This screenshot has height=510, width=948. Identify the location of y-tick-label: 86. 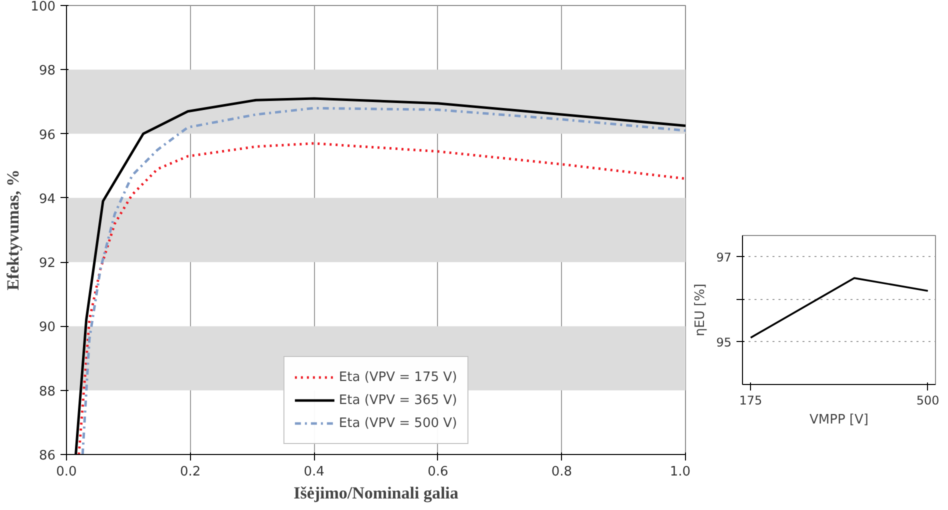
(47, 456).